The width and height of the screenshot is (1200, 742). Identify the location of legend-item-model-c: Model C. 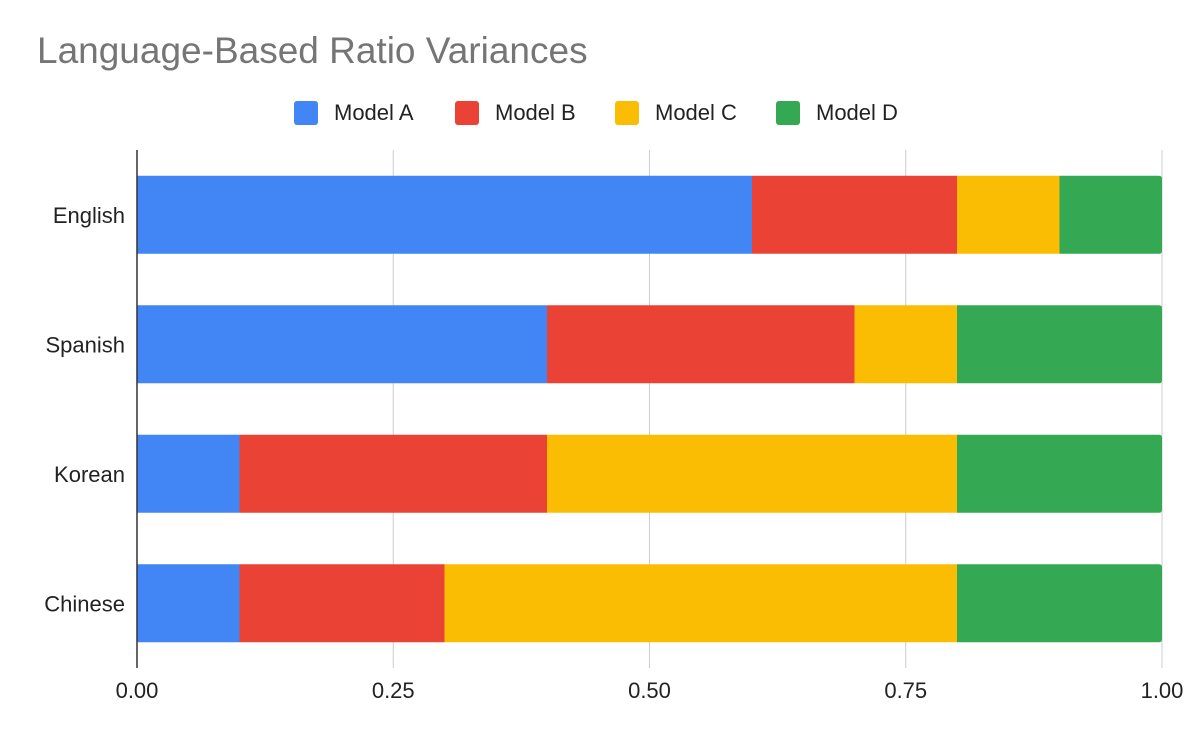
(676, 113).